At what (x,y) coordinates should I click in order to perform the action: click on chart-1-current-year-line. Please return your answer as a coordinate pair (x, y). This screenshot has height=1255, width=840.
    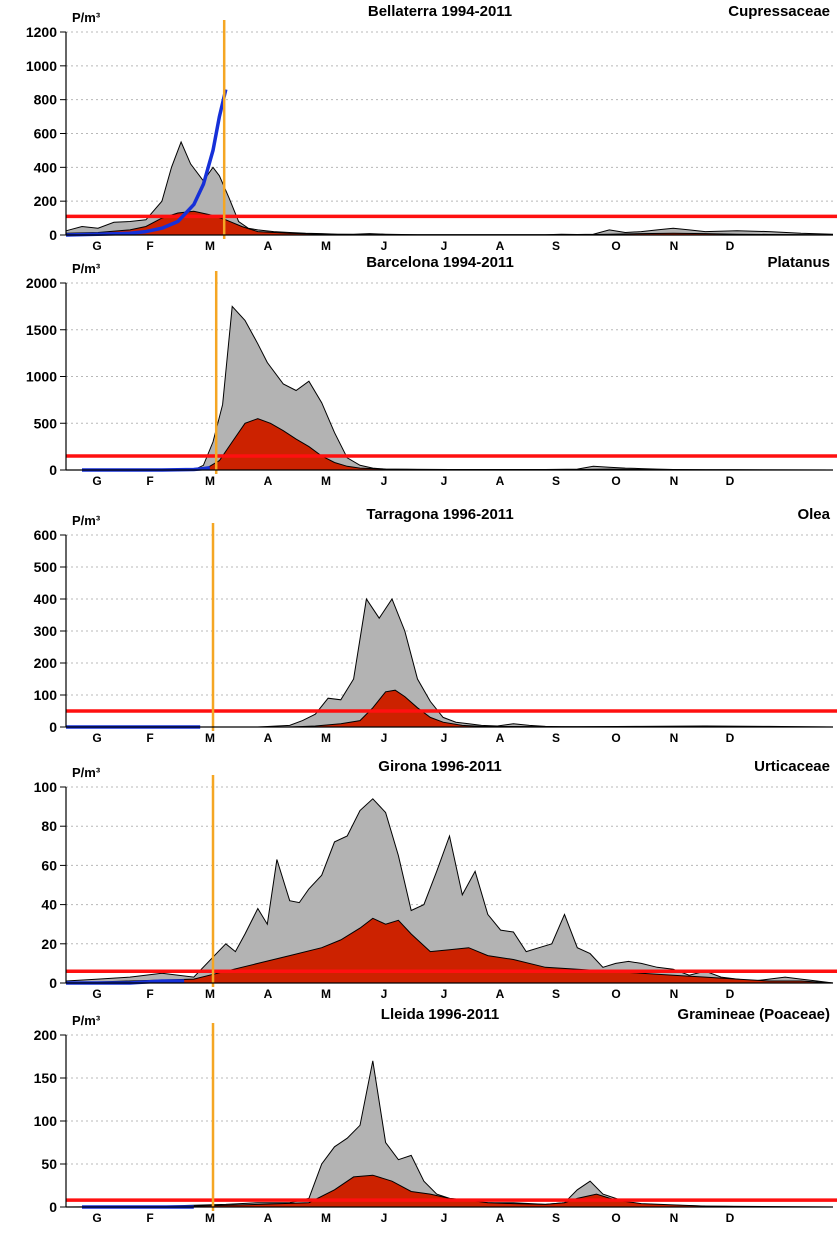
    Looking at the image, I should click on (146, 163).